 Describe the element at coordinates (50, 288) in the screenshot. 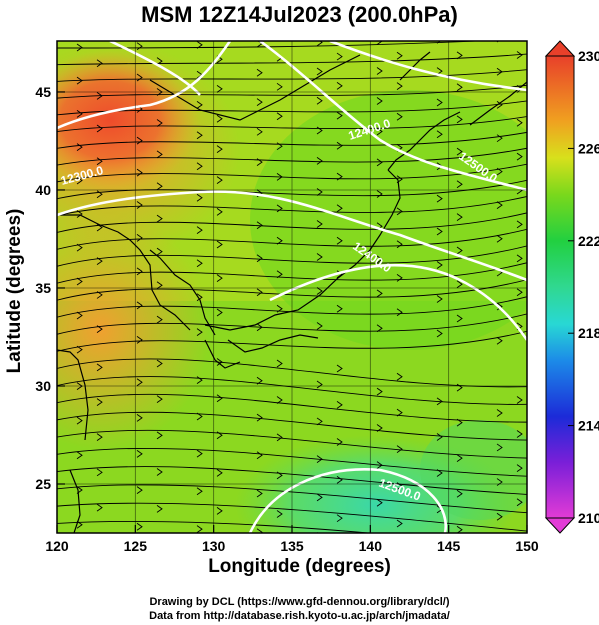

I see `y-axis: 25 30 35 40 45` at that location.